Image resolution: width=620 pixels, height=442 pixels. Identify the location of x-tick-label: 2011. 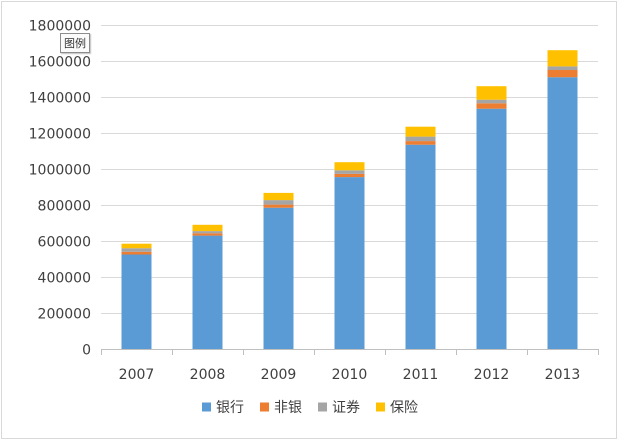
(421, 375).